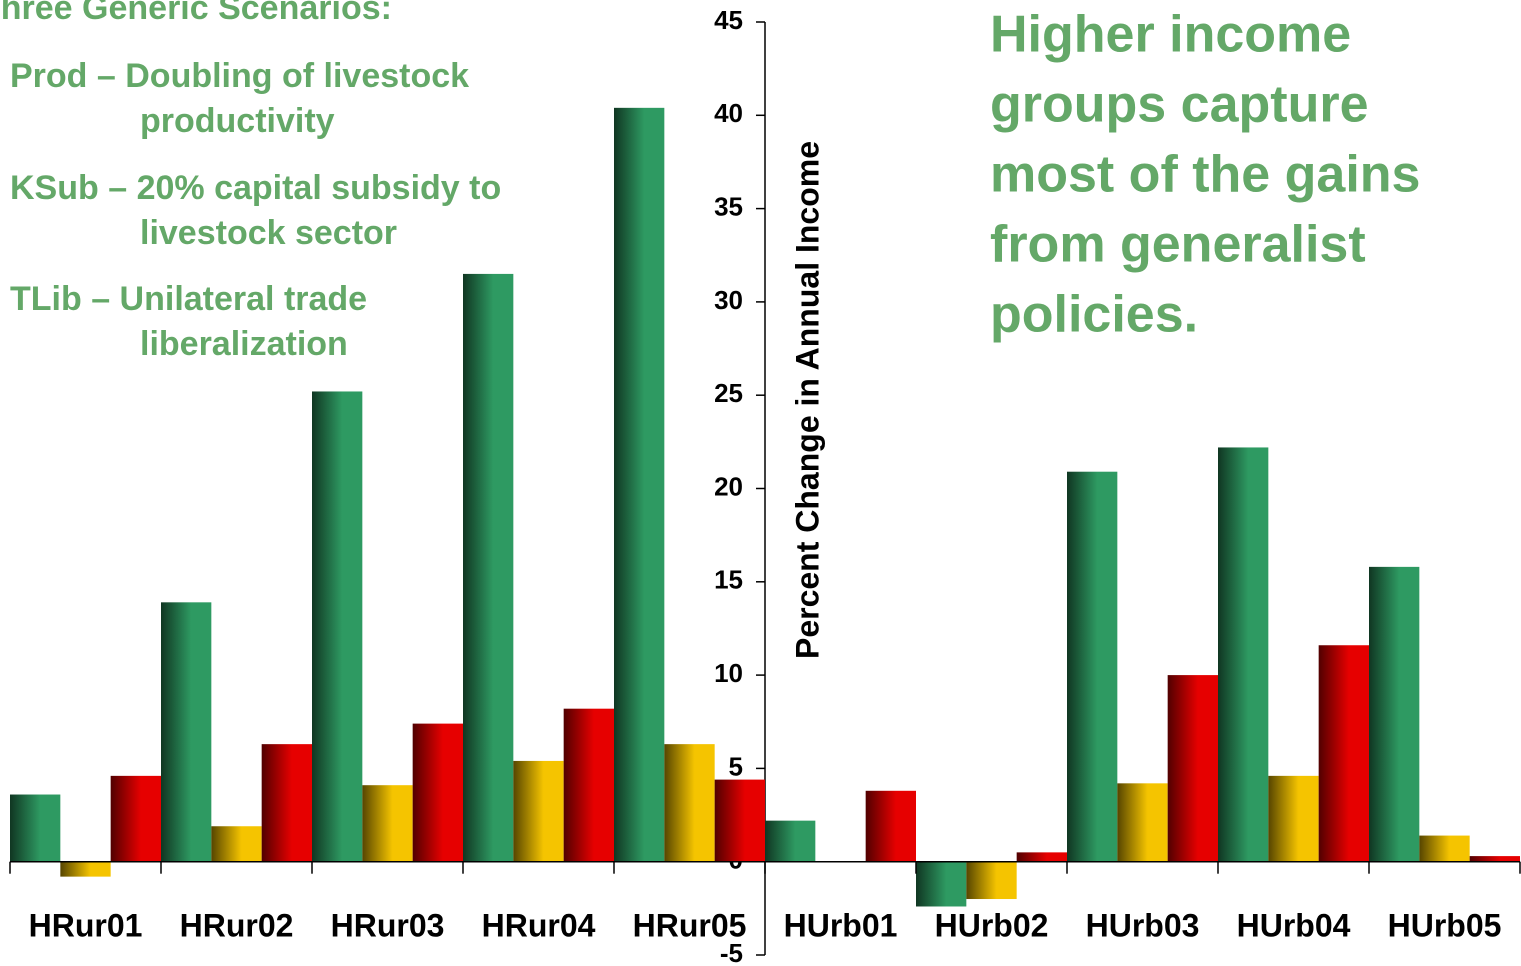  What do you see at coordinates (736, 766) in the screenshot?
I see `y-tick-label: 5` at bounding box center [736, 766].